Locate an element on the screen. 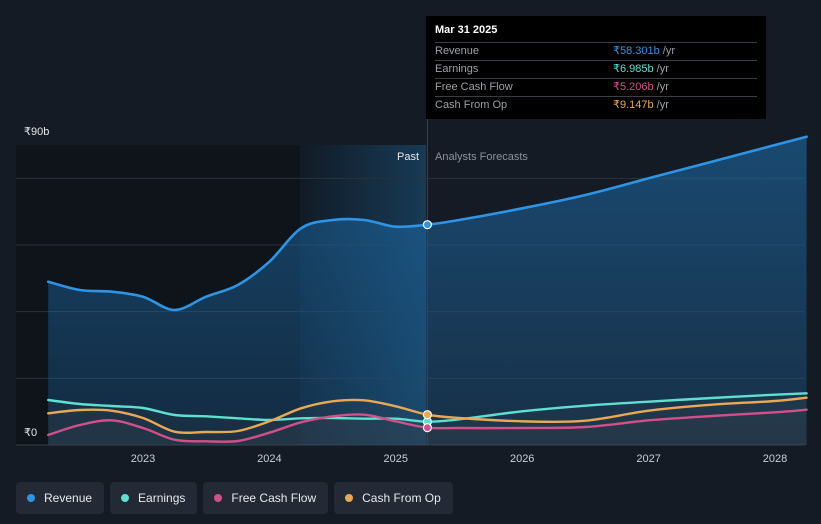 The height and width of the screenshot is (524, 821). legend-dot-revenue-icon is located at coordinates (31, 498).